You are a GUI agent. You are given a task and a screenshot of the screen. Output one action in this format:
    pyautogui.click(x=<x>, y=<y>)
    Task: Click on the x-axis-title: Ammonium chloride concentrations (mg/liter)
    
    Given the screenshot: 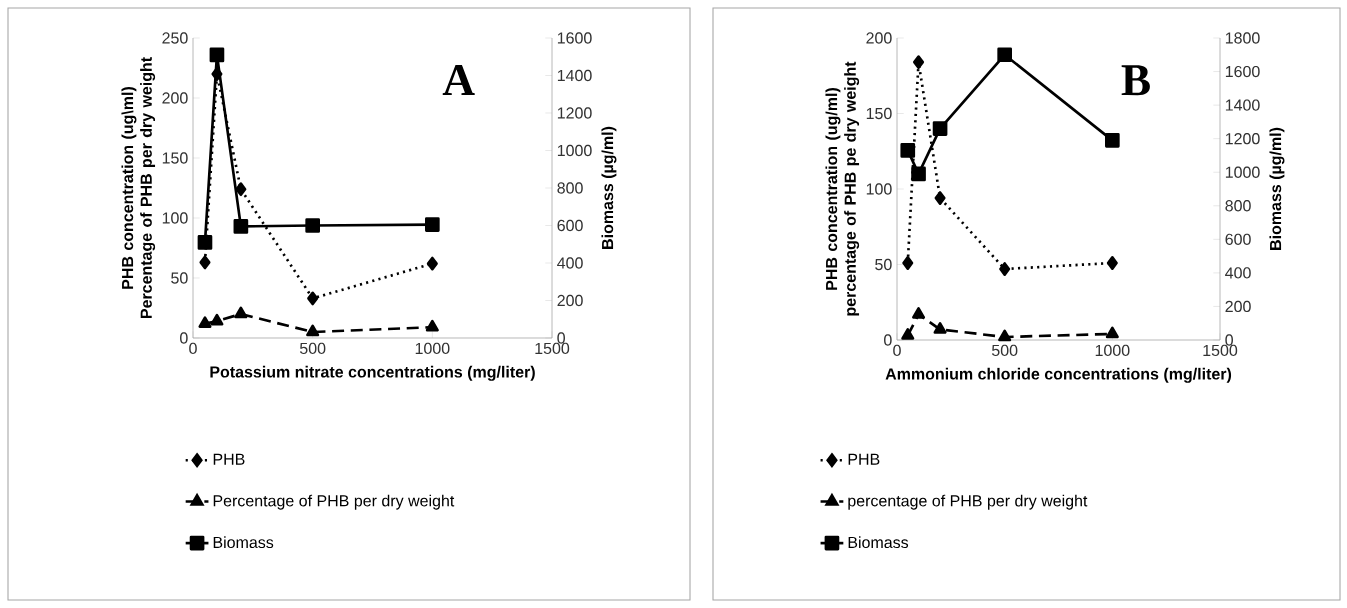 What is the action you would take?
    pyautogui.click(x=1058, y=375)
    